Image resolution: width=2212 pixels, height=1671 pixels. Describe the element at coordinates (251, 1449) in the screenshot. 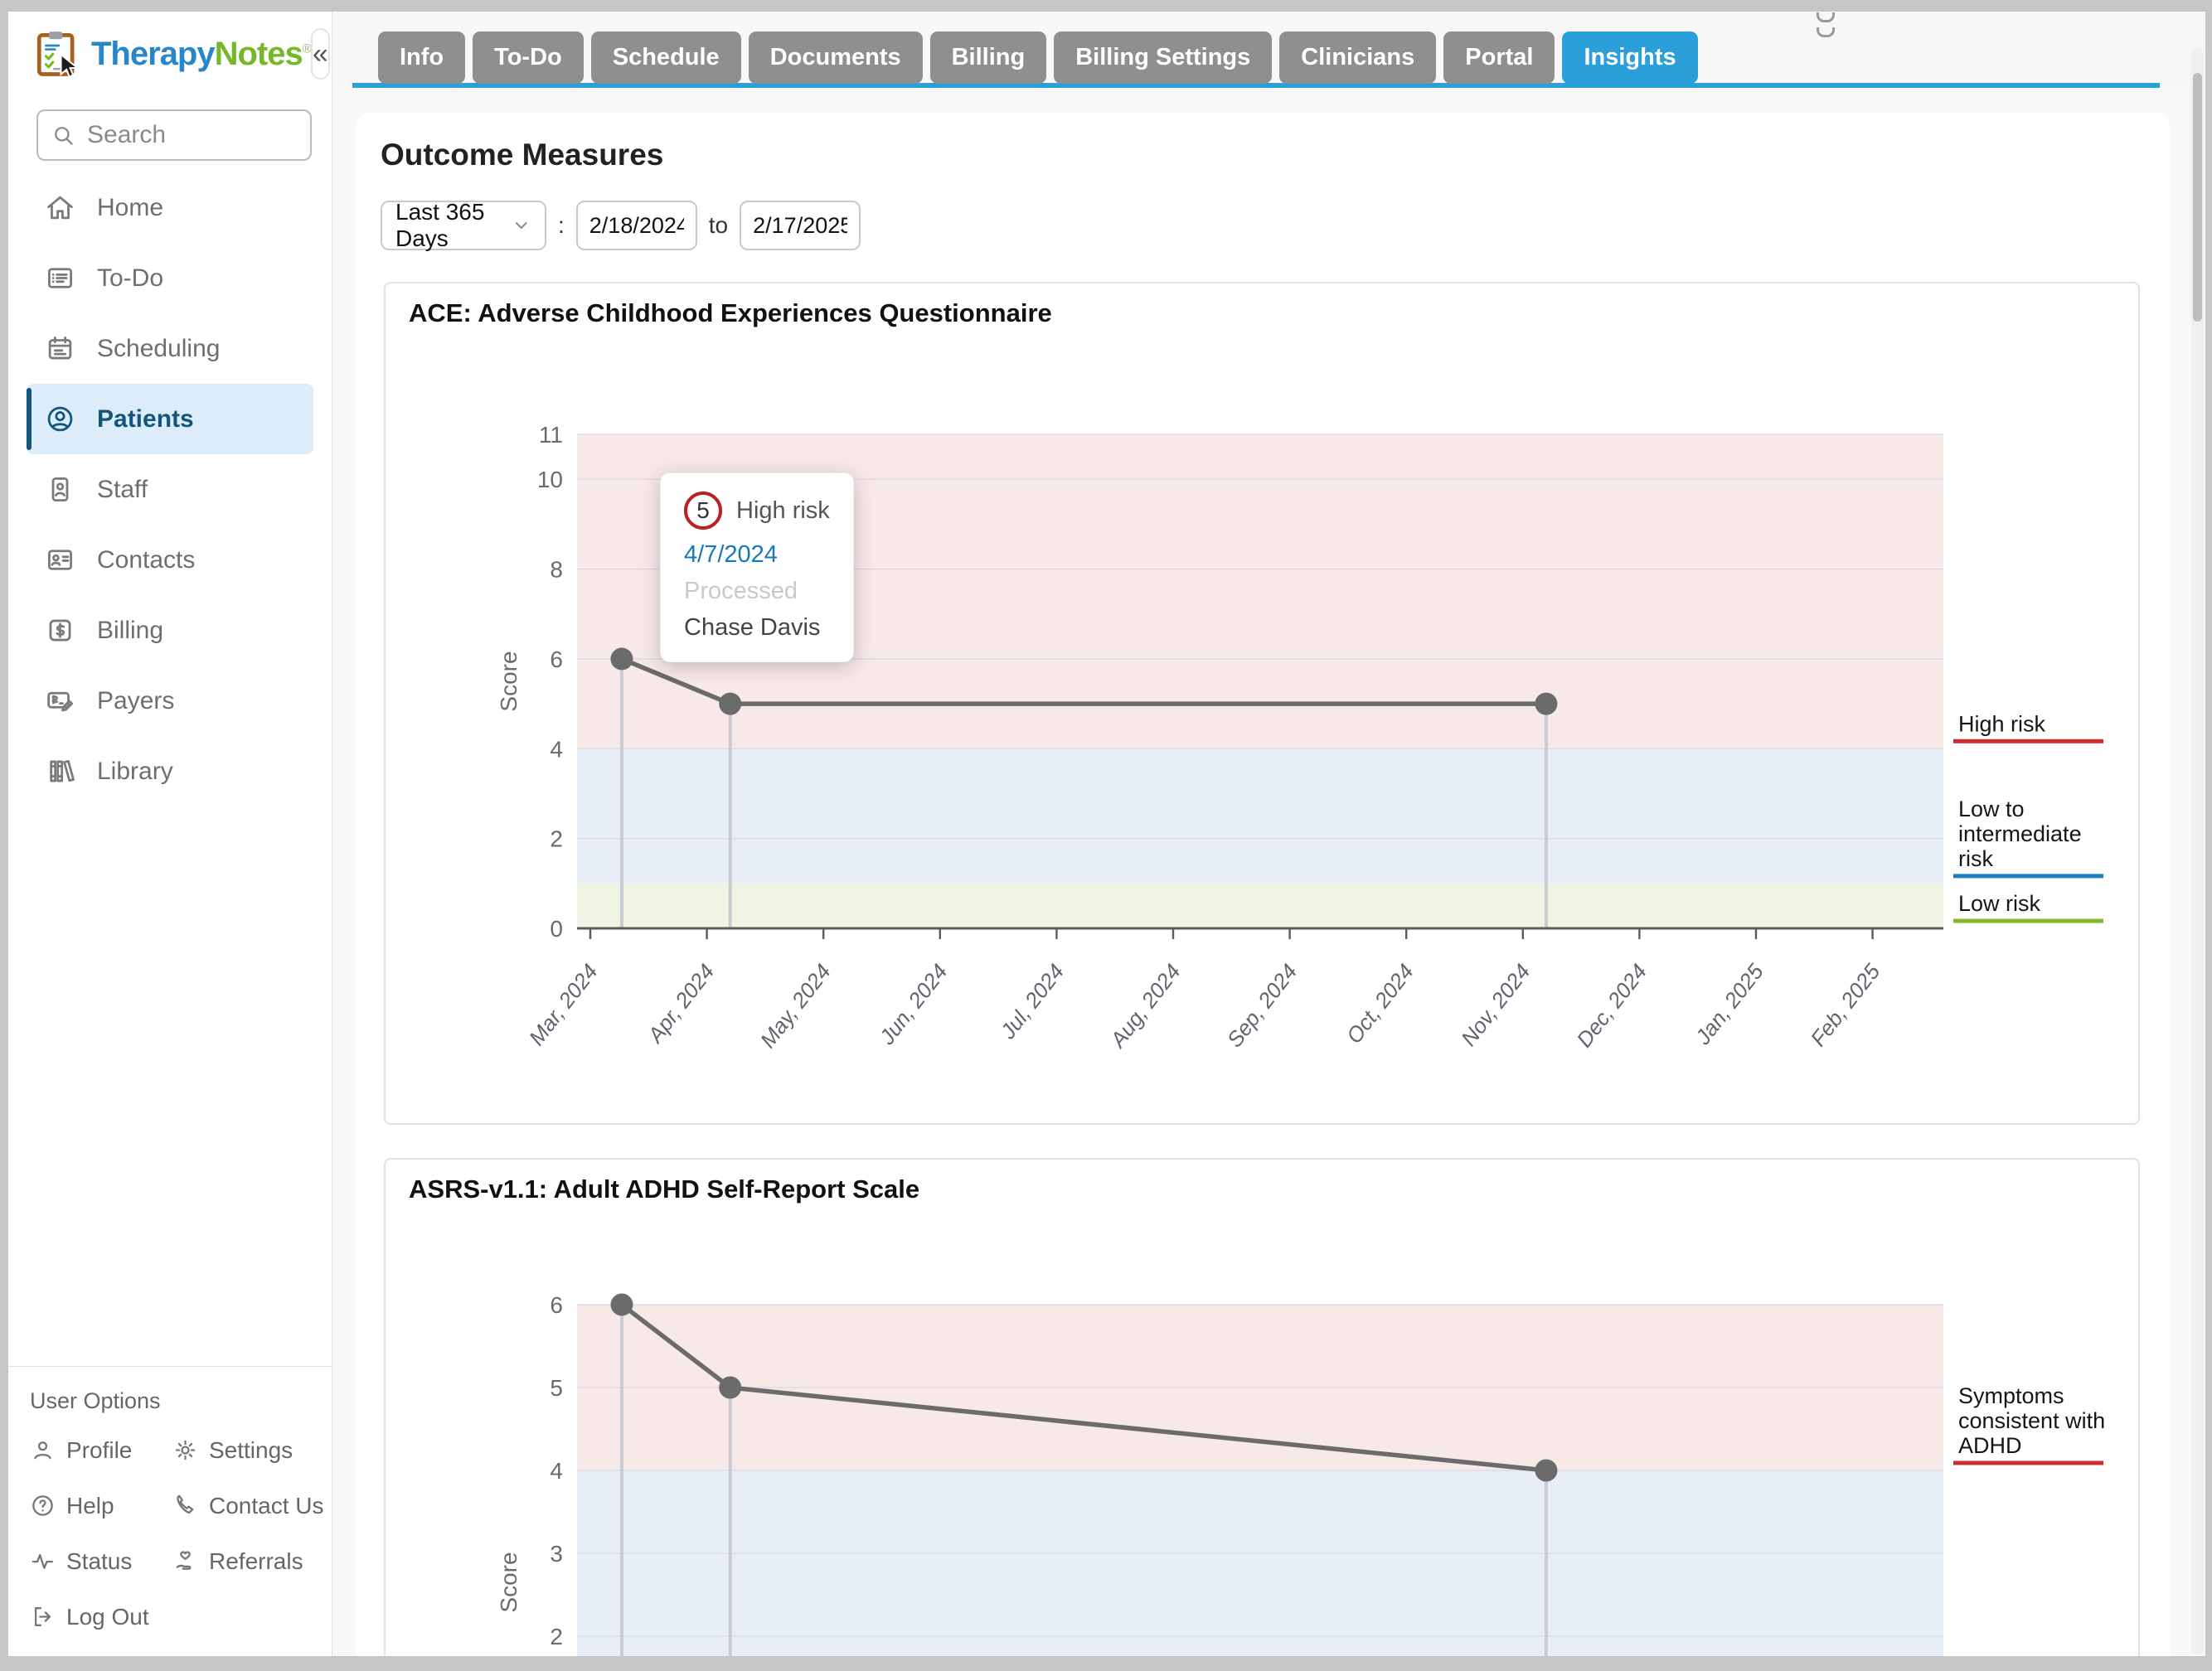

I see `user-option-label: Settings` at that location.